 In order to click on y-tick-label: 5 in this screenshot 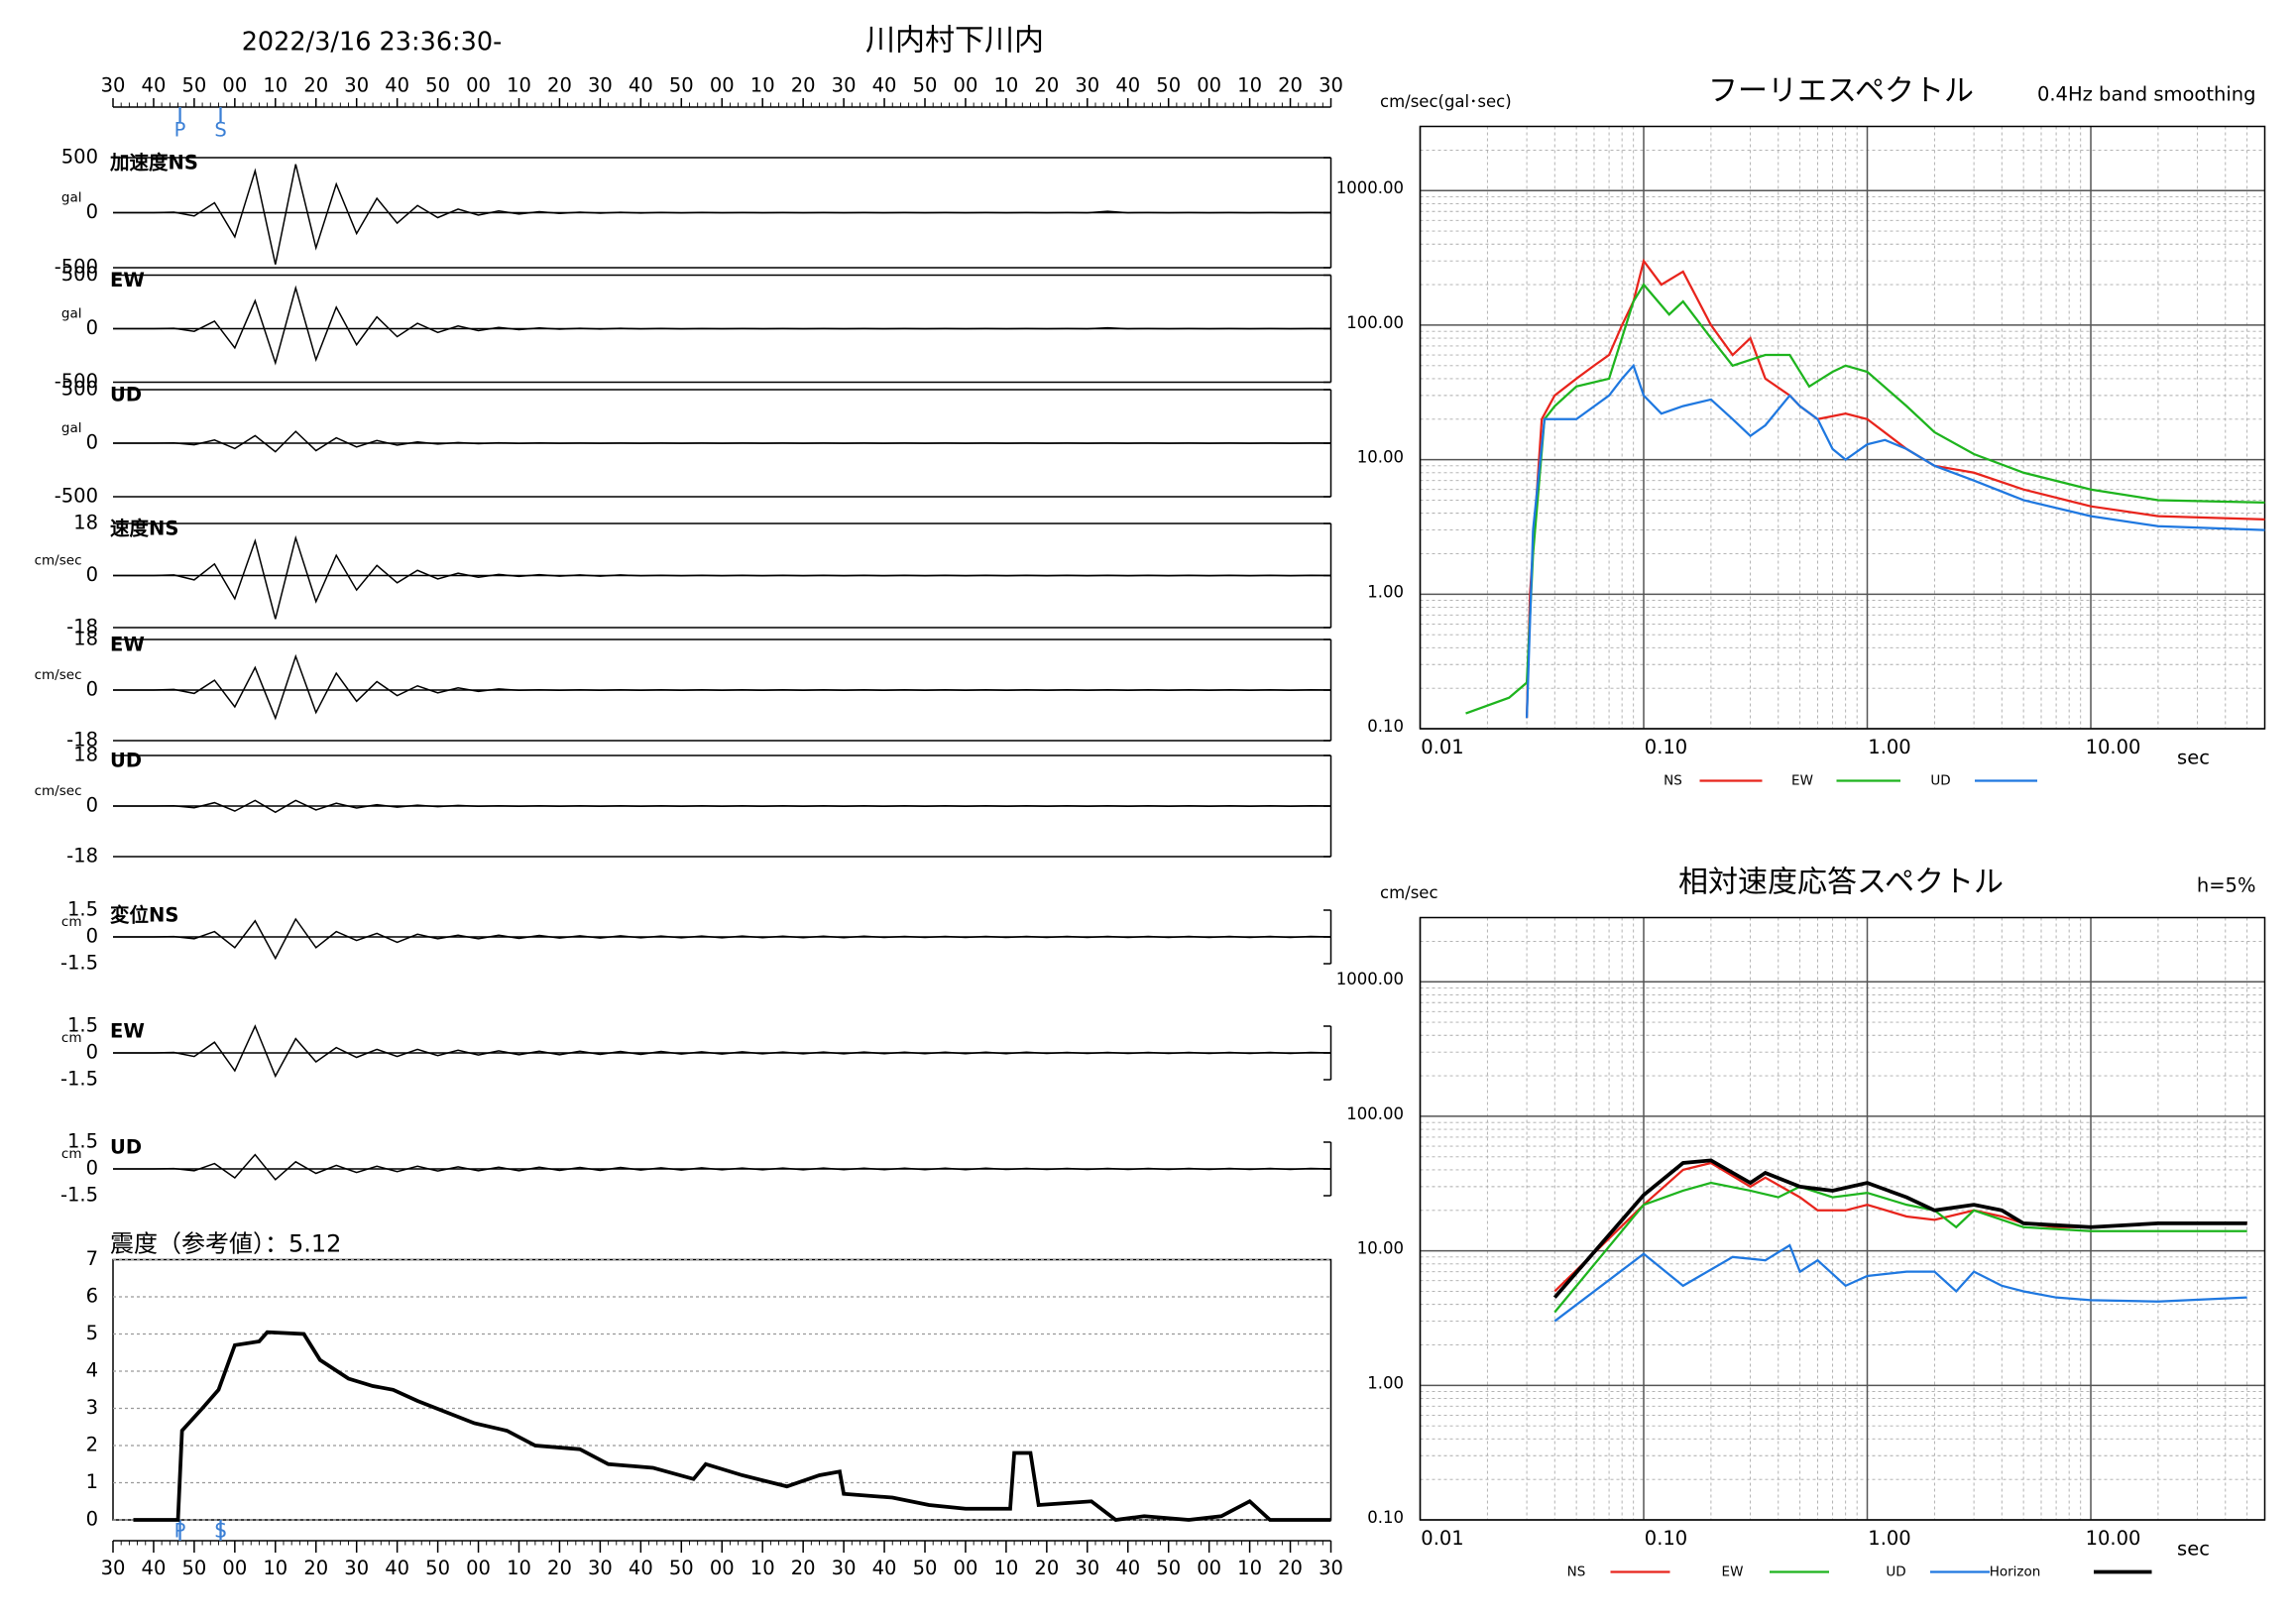, I will do `click(92, 1333)`.